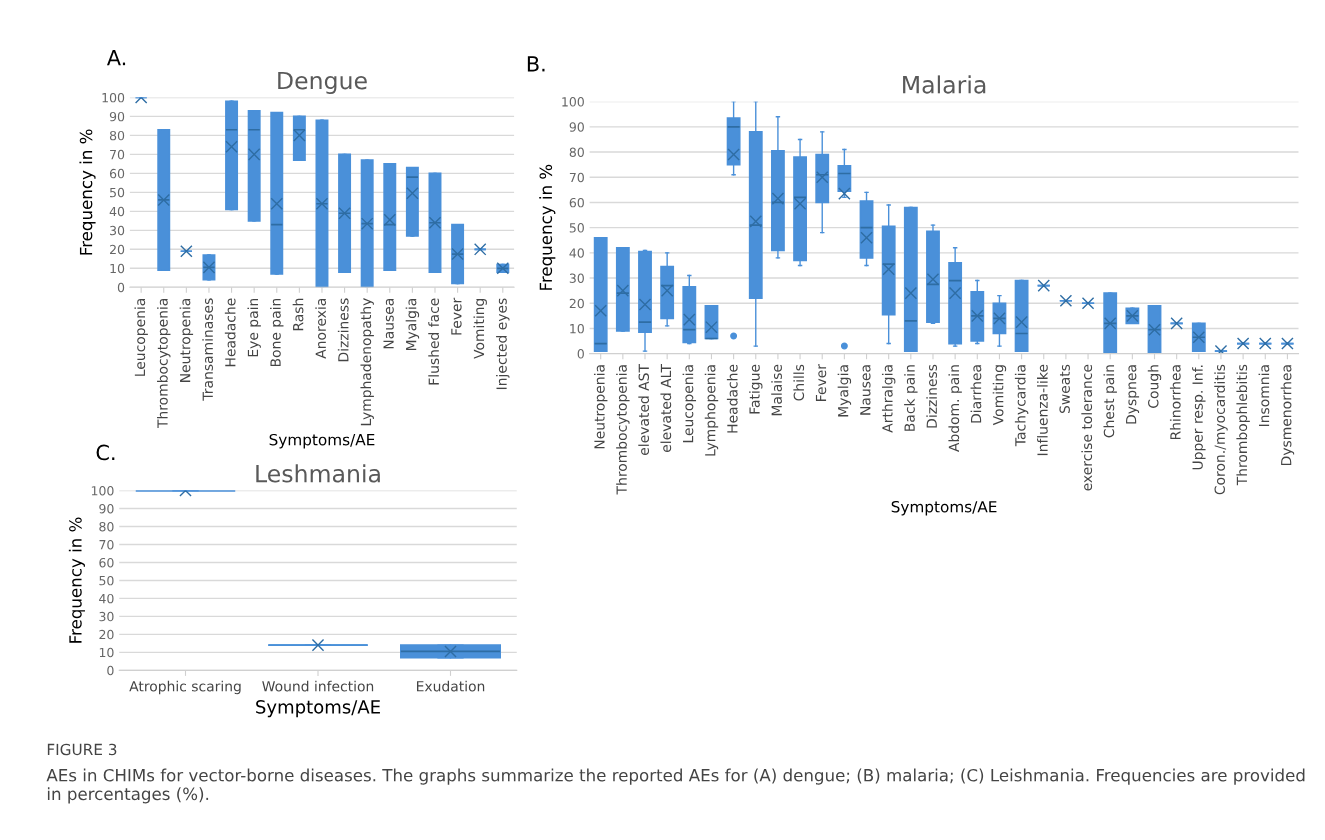 The height and width of the screenshot is (840, 1325). Describe the element at coordinates (911, 398) in the screenshot. I see `x-tick-label: Back pain` at that location.